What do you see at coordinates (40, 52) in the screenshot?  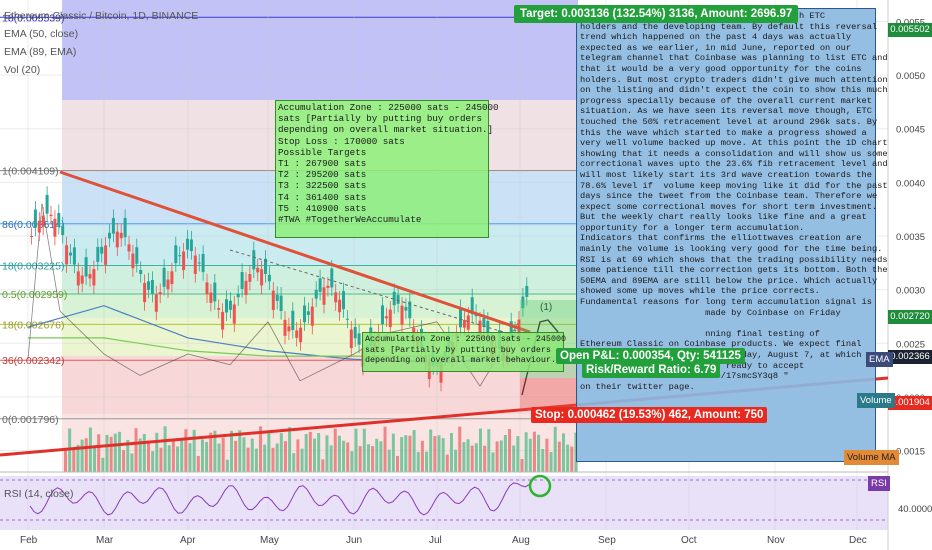 I see `ema89-legend: EMA (89, EMA)` at bounding box center [40, 52].